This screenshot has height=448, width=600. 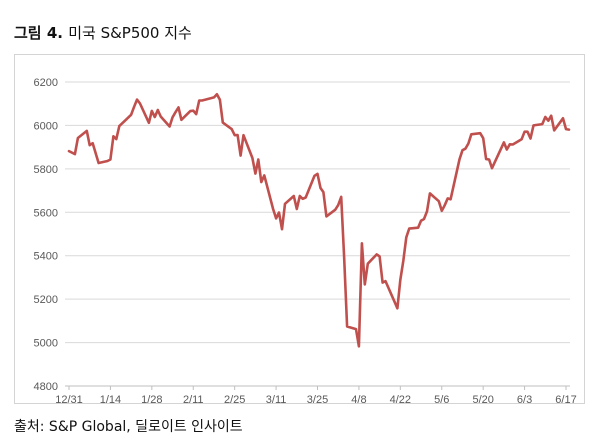 What do you see at coordinates (46, 257) in the screenshot?
I see `y-tick-label: 5400` at bounding box center [46, 257].